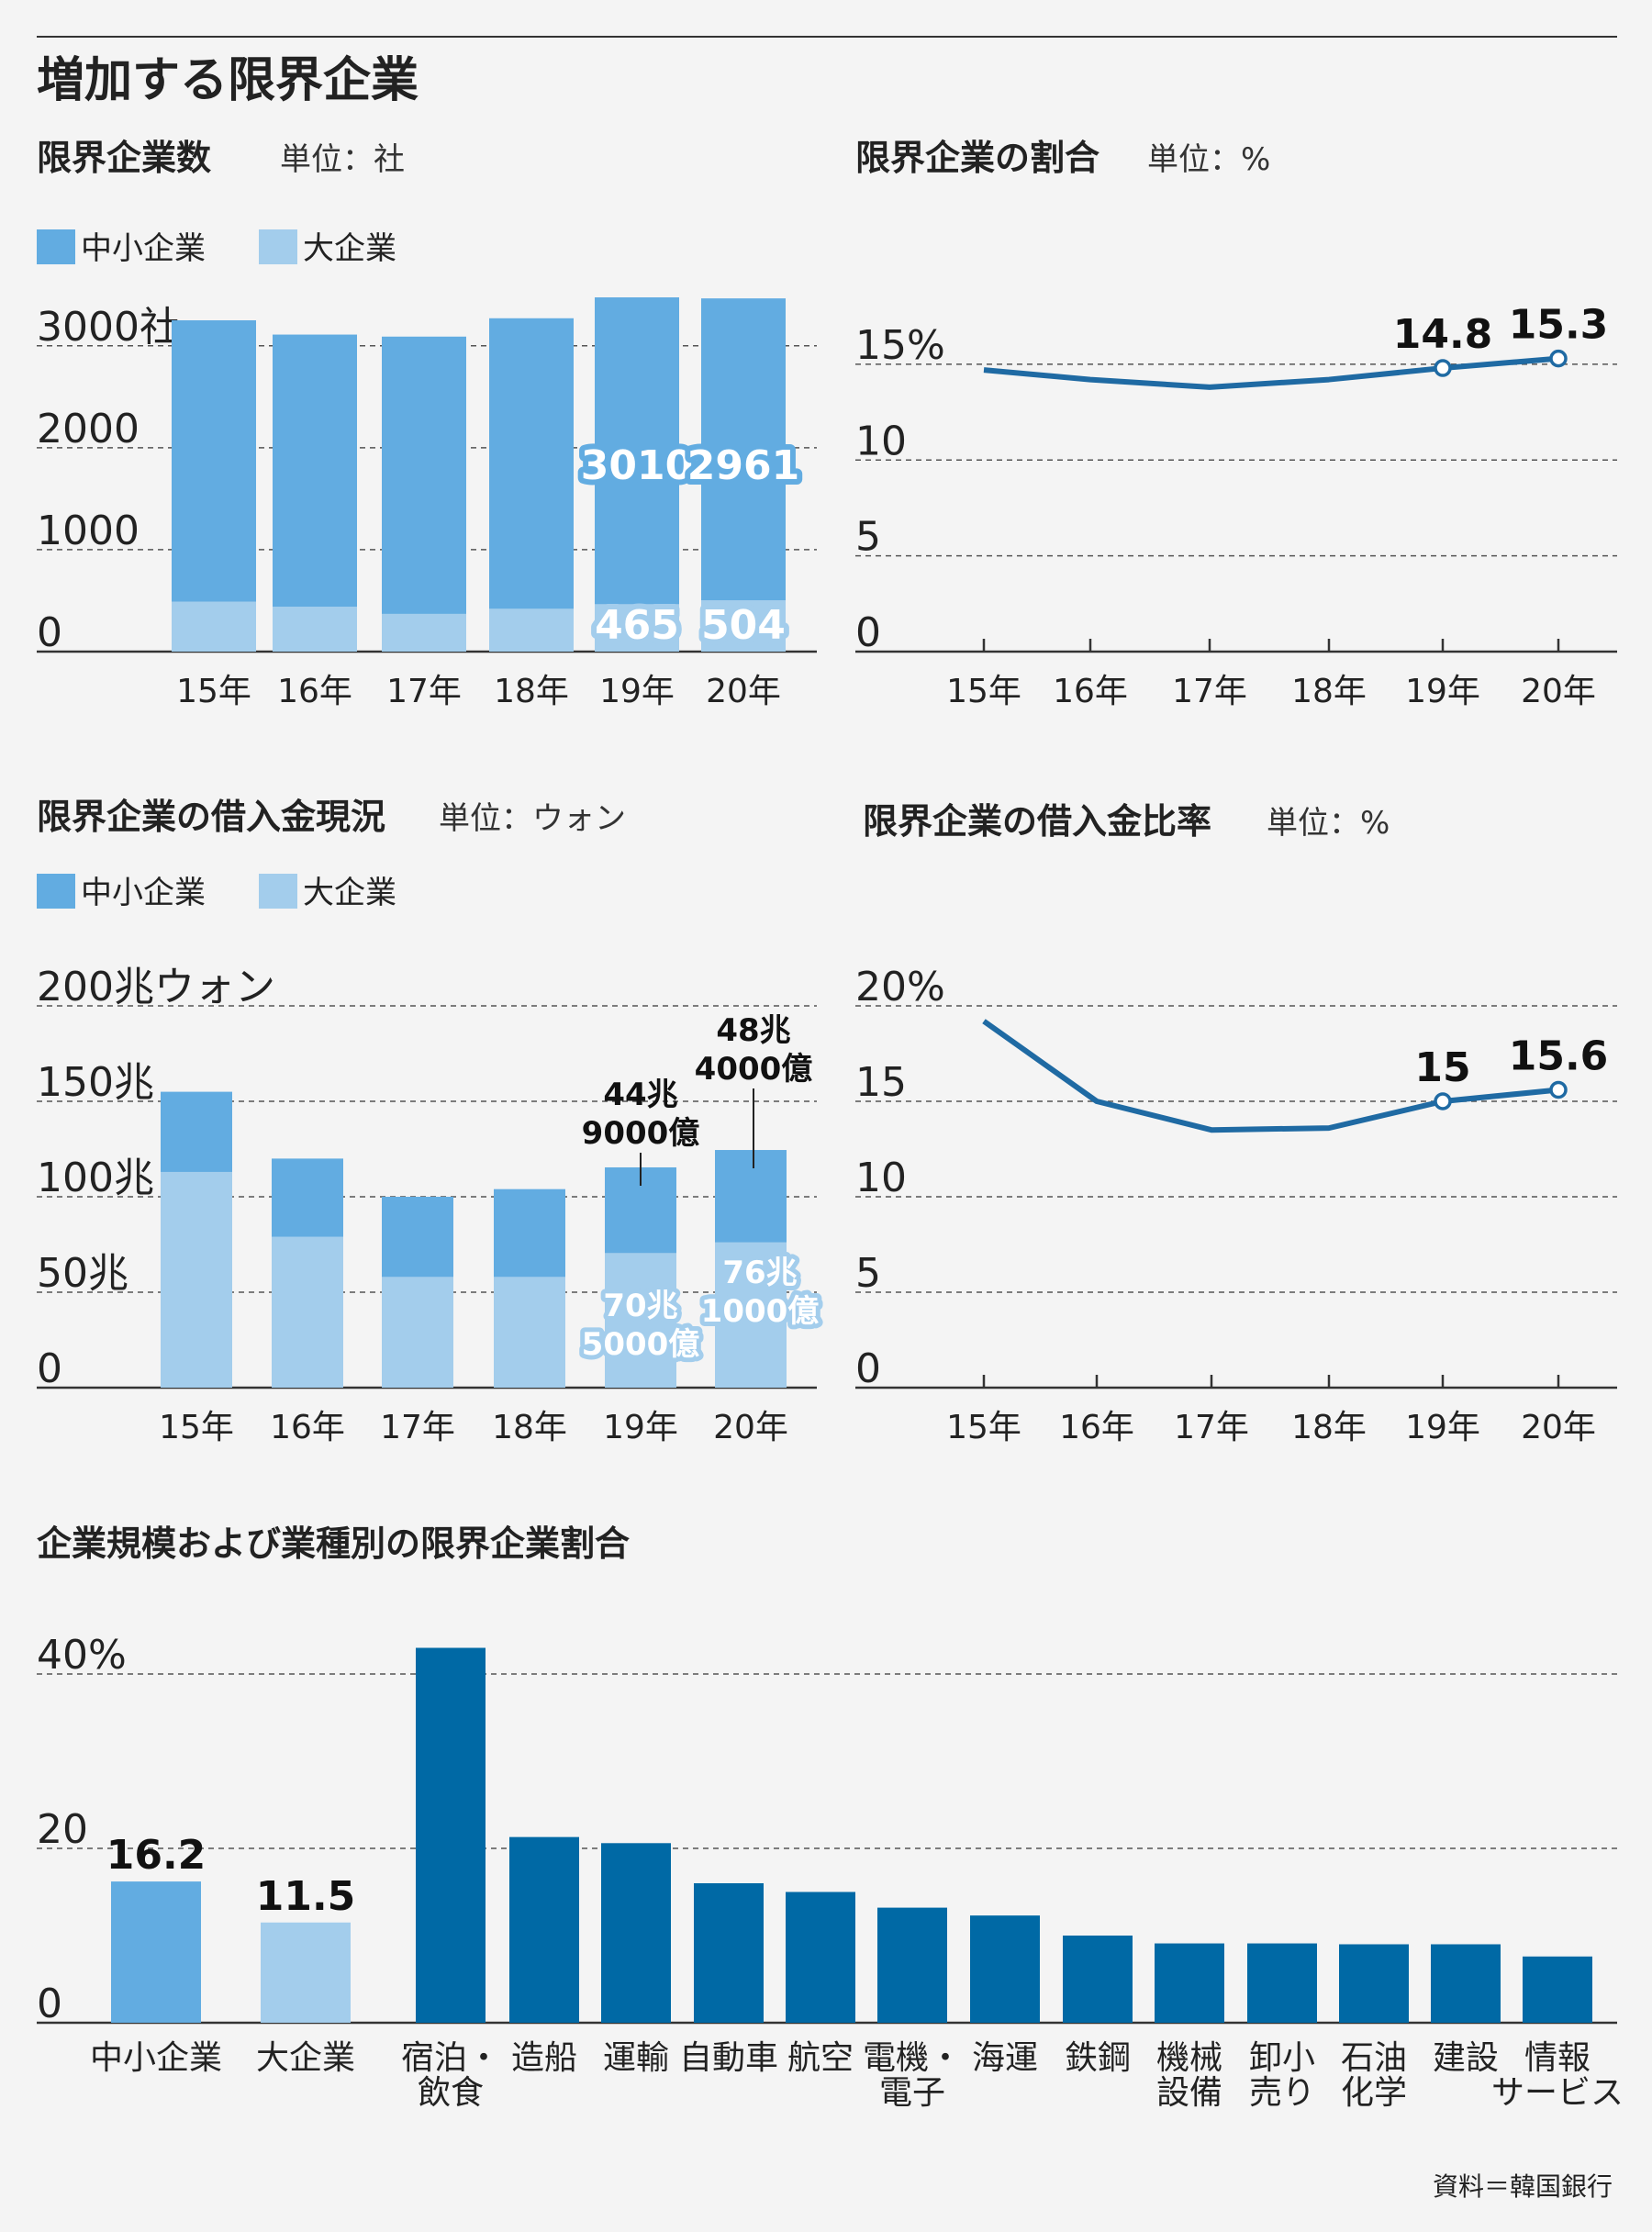 The image size is (1652, 2232). Describe the element at coordinates (900, 345) in the screenshot. I see `y-tick-label: 15%` at that location.